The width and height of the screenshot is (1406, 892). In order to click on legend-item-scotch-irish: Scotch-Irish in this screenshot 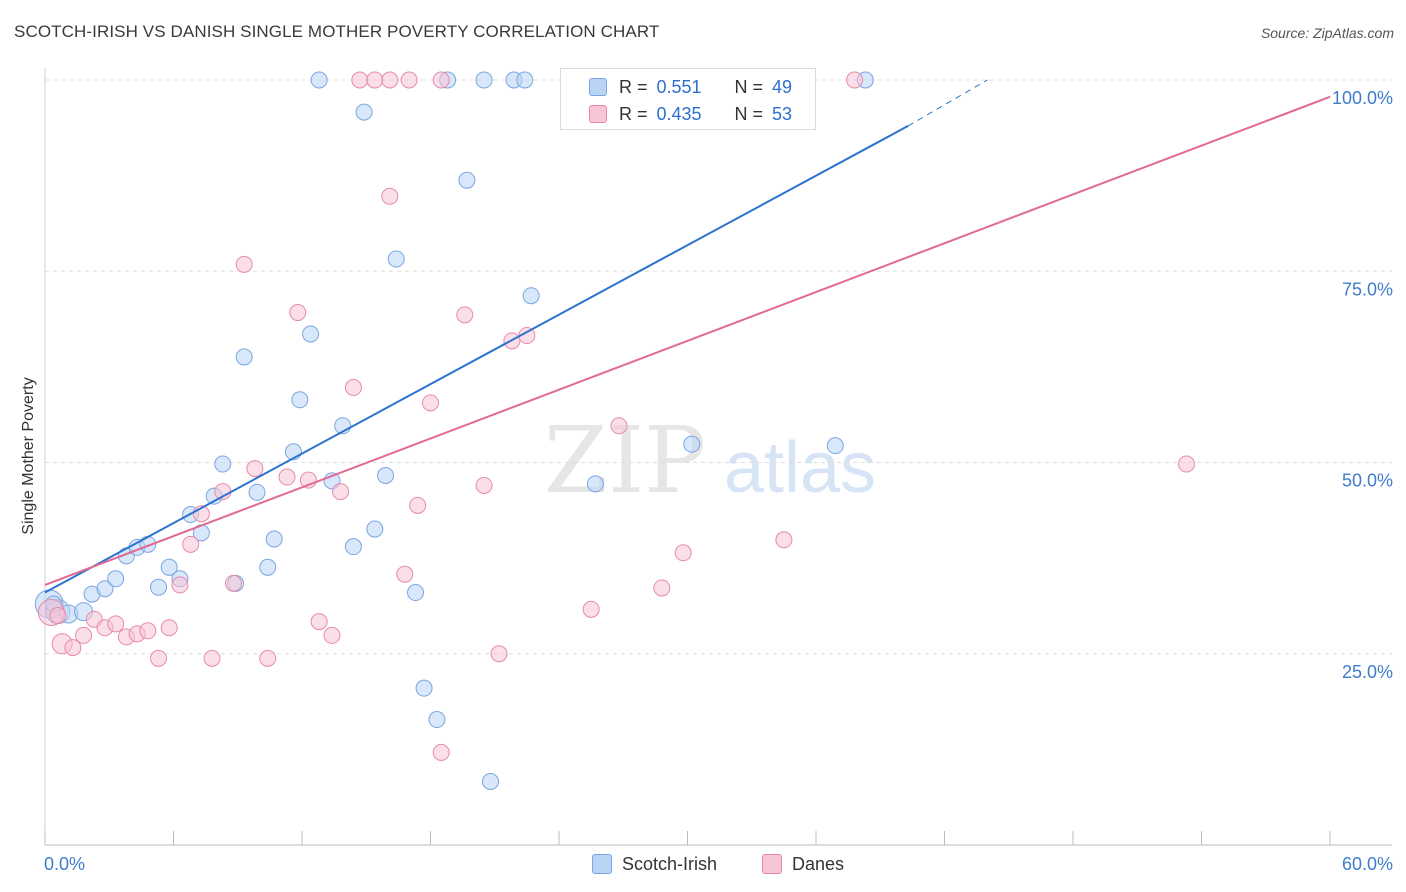, I will do `click(654, 864)`.